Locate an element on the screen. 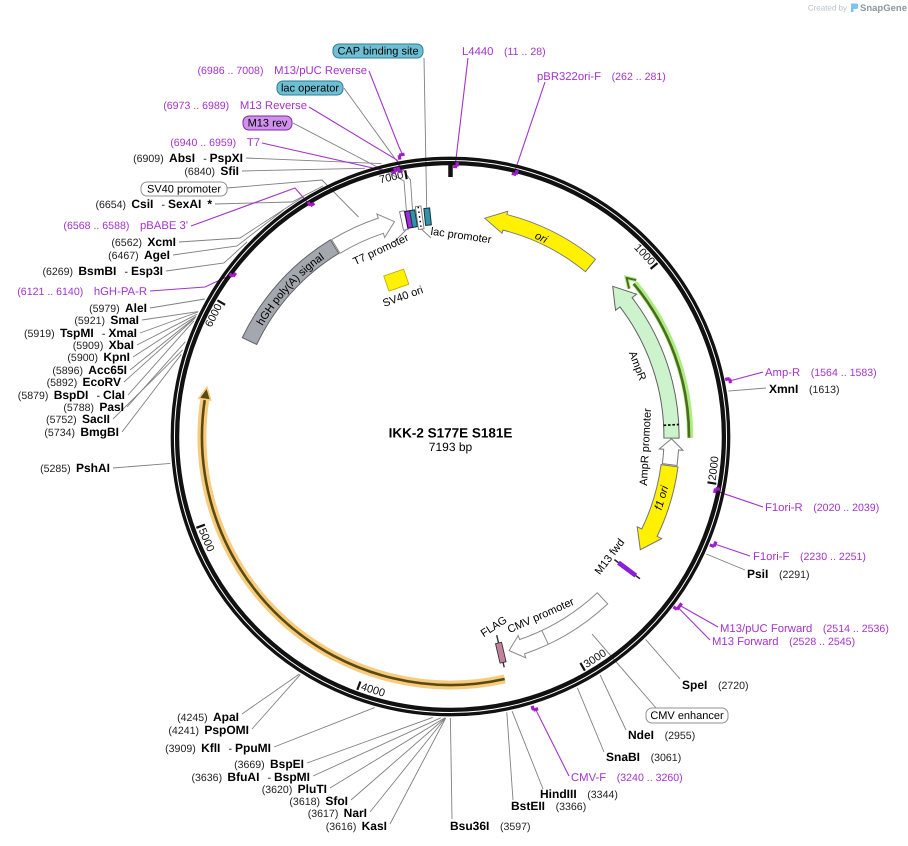  svg-text: IKK-2 S177E S181E is located at coordinates (451, 433).